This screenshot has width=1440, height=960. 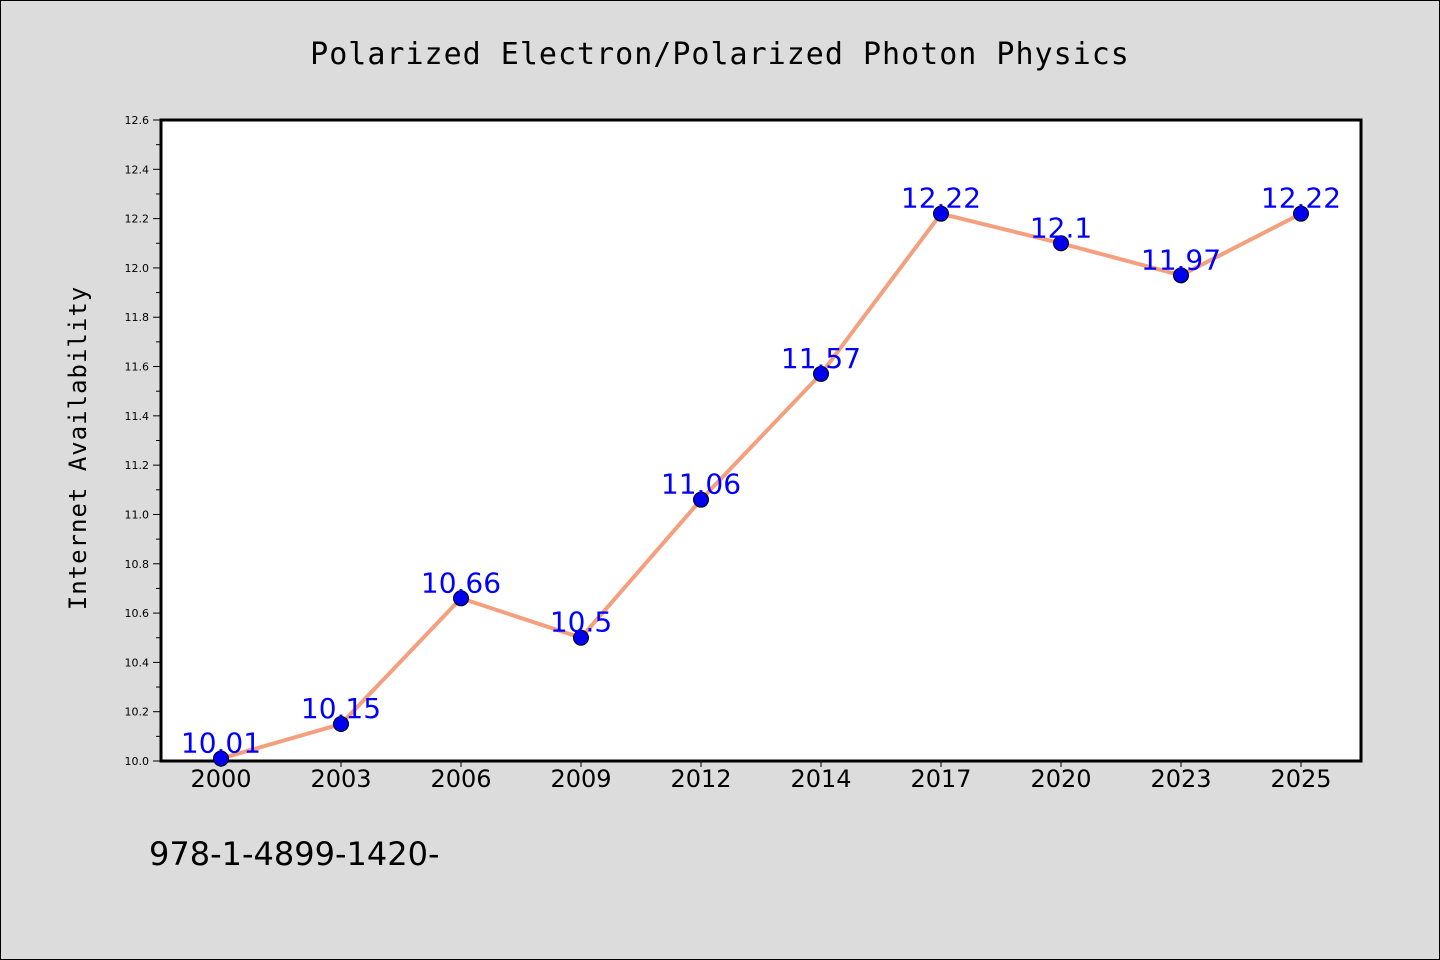 I want to click on y-tick-label: 10.8, so click(x=137, y=564).